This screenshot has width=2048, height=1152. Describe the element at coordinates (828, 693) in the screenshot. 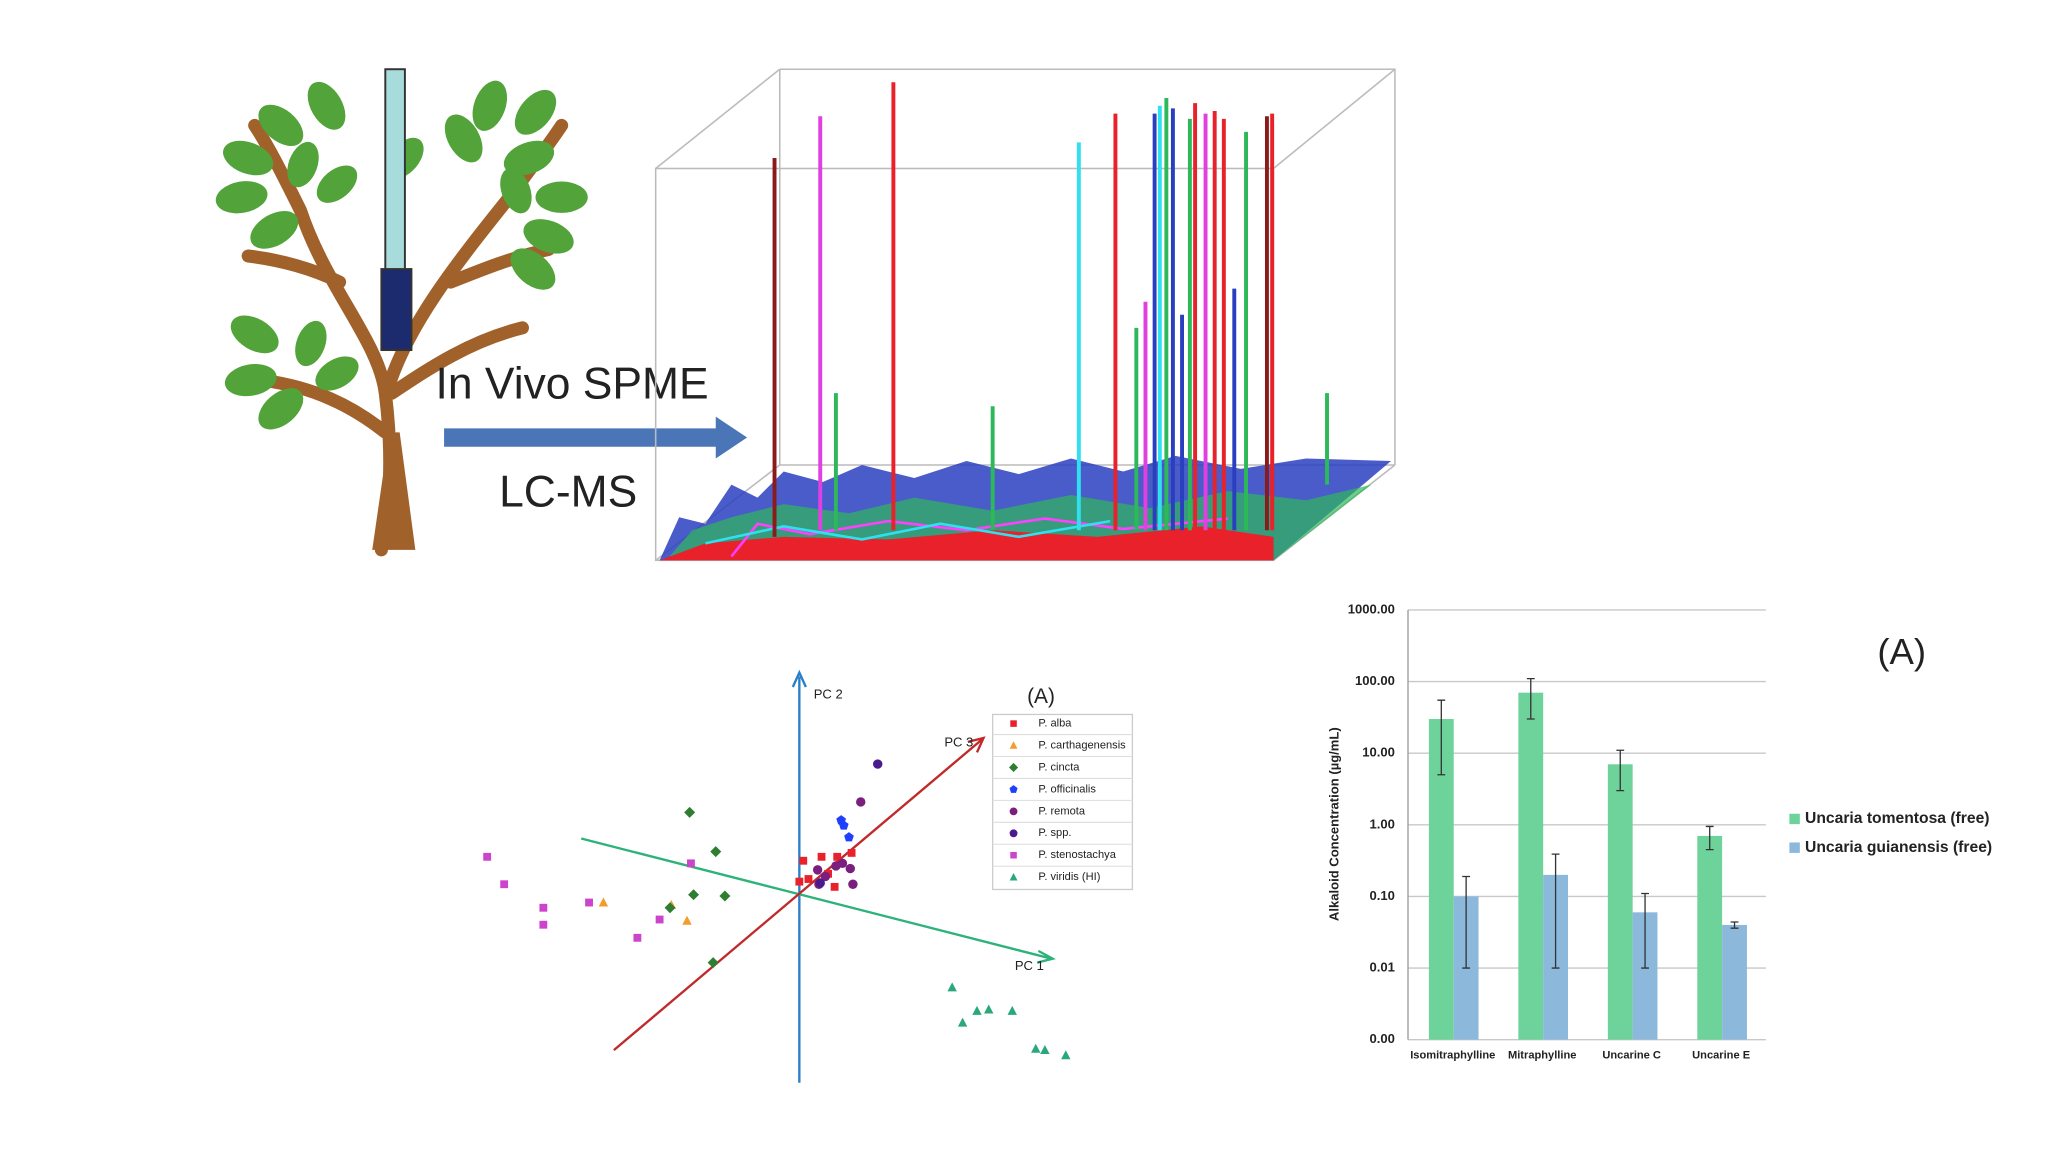

I see `pc2-label: PC 2` at that location.